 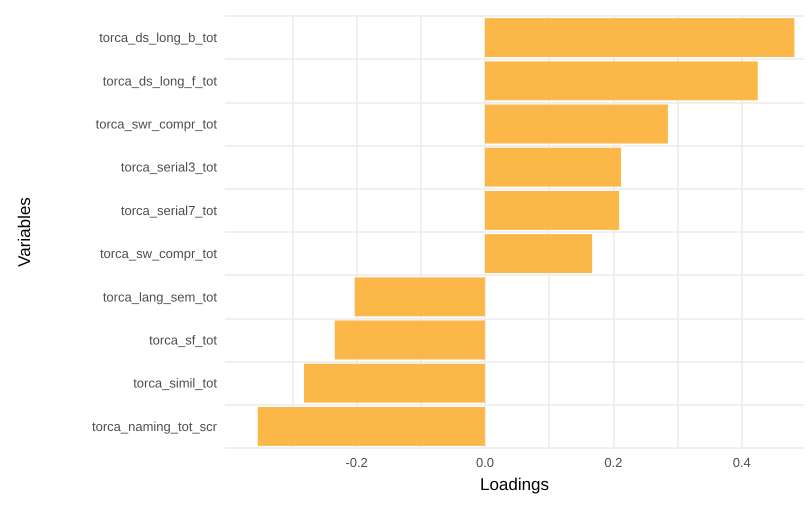 What do you see at coordinates (158, 38) in the screenshot?
I see `y-tick-label: torca_ds_long_b_tot` at bounding box center [158, 38].